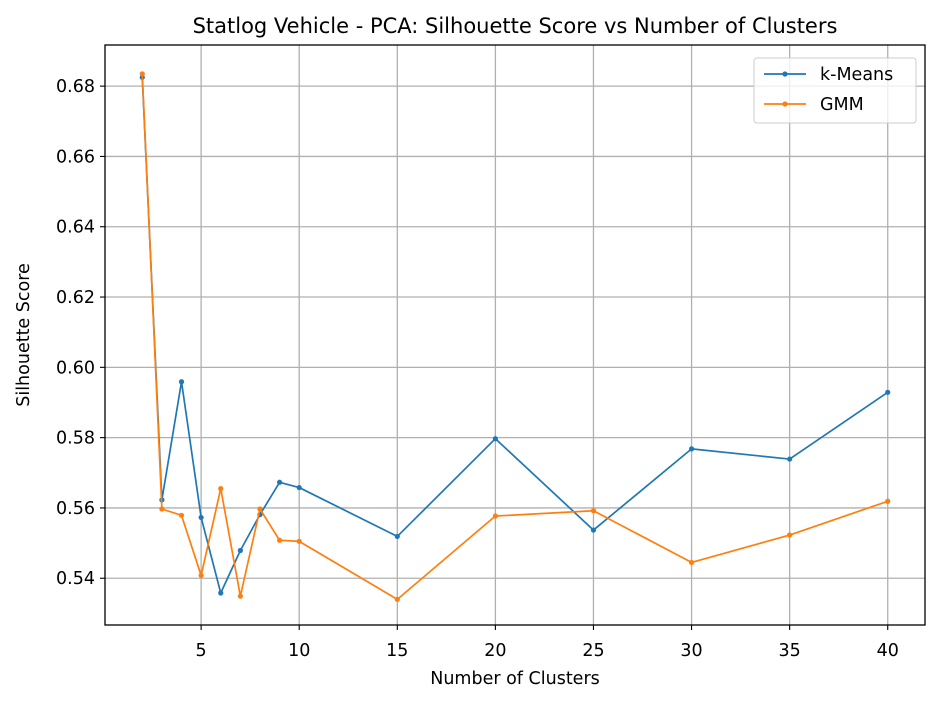 The height and width of the screenshot is (704, 944). I want to click on x-tick-label: 35, so click(790, 651).